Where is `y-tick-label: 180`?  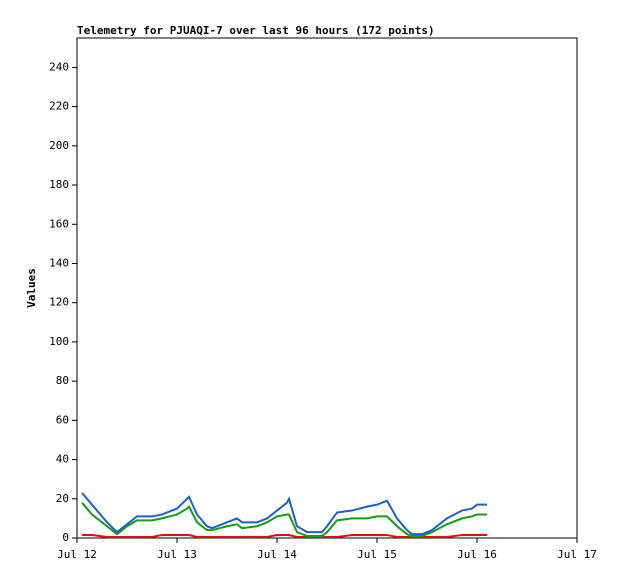 y-tick-label: 180 is located at coordinates (59, 184).